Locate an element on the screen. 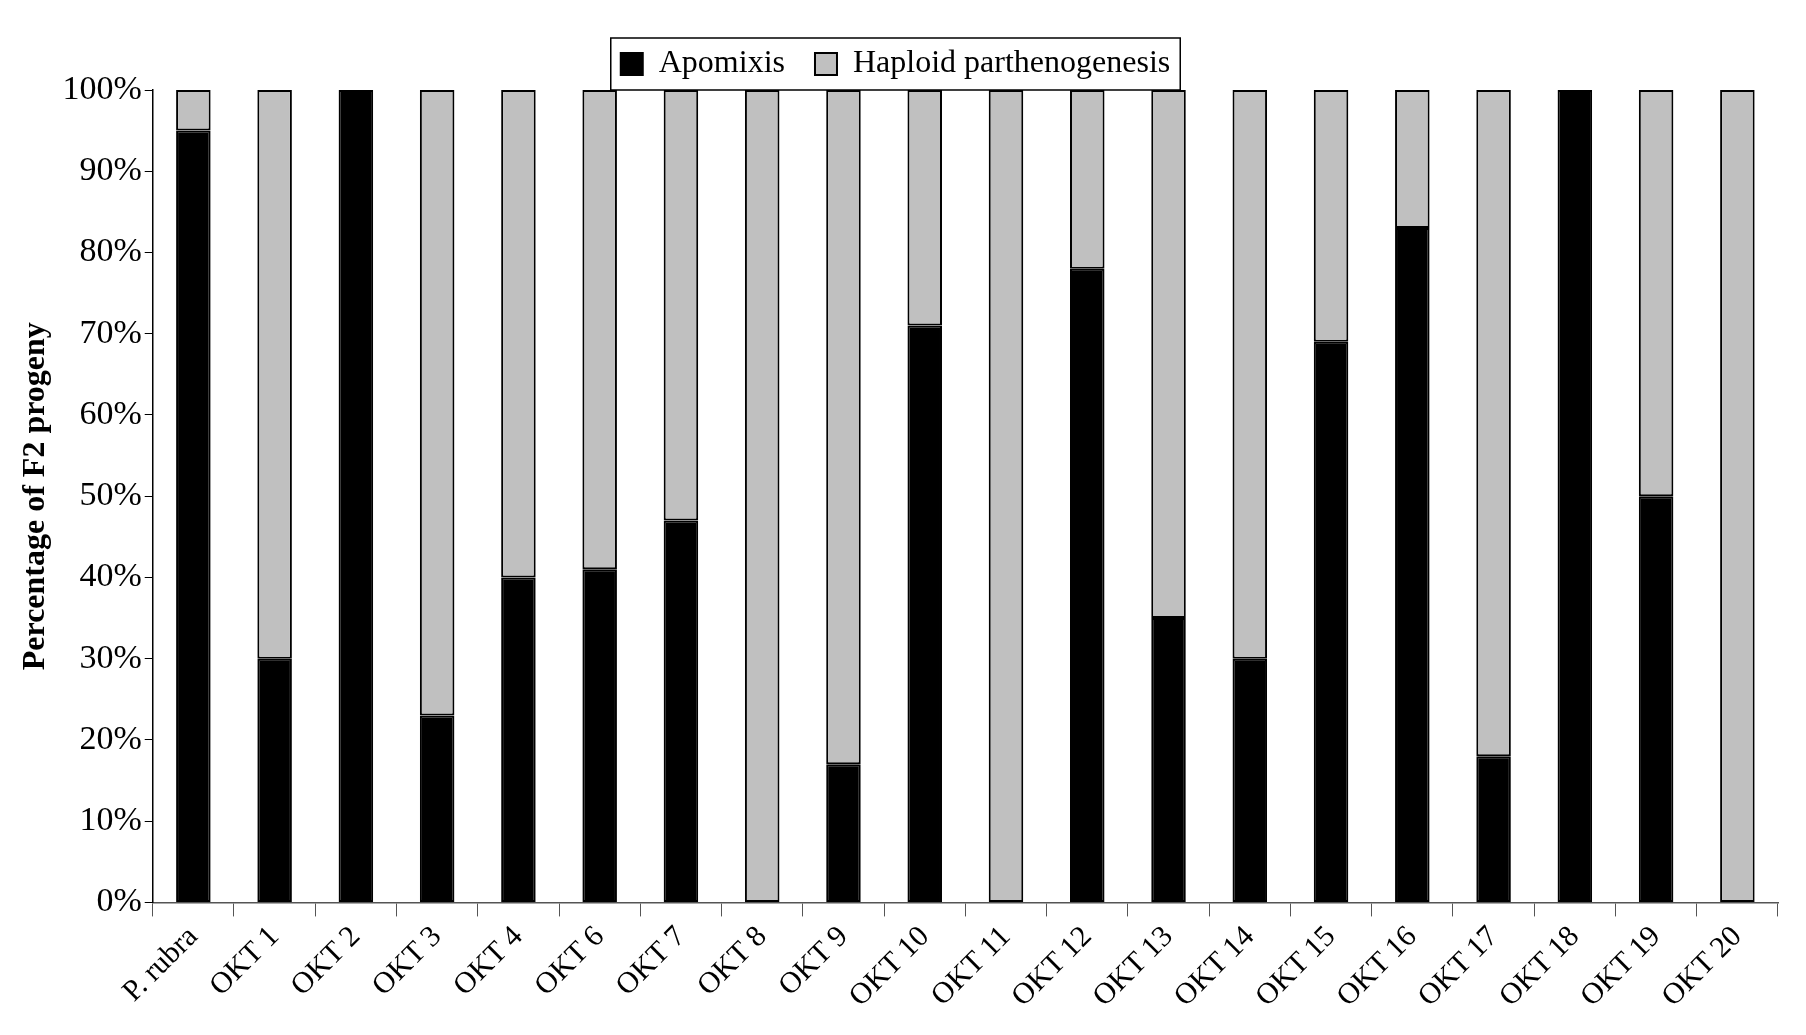  y-tick-label: 60% is located at coordinates (110, 412).